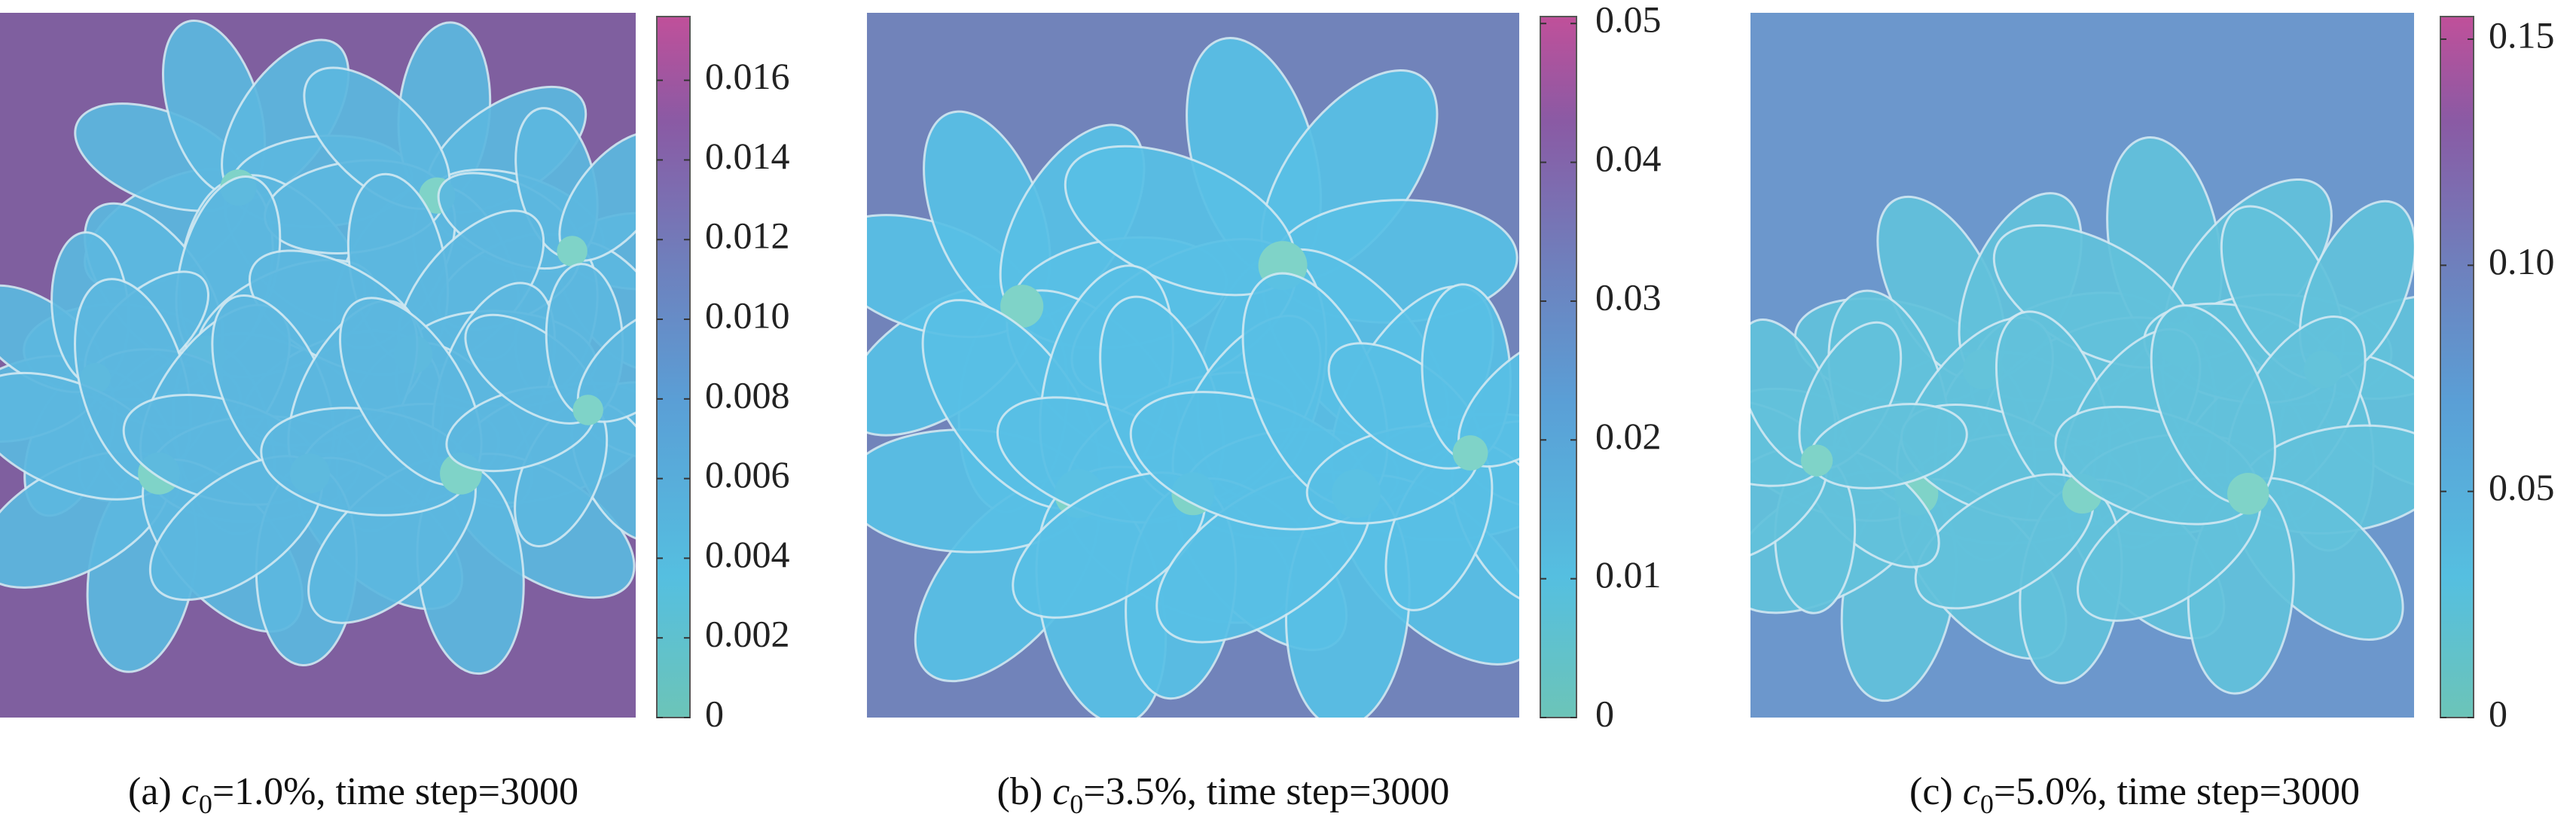 This screenshot has width=2576, height=835. I want to click on caption-label: (a), so click(150, 791).